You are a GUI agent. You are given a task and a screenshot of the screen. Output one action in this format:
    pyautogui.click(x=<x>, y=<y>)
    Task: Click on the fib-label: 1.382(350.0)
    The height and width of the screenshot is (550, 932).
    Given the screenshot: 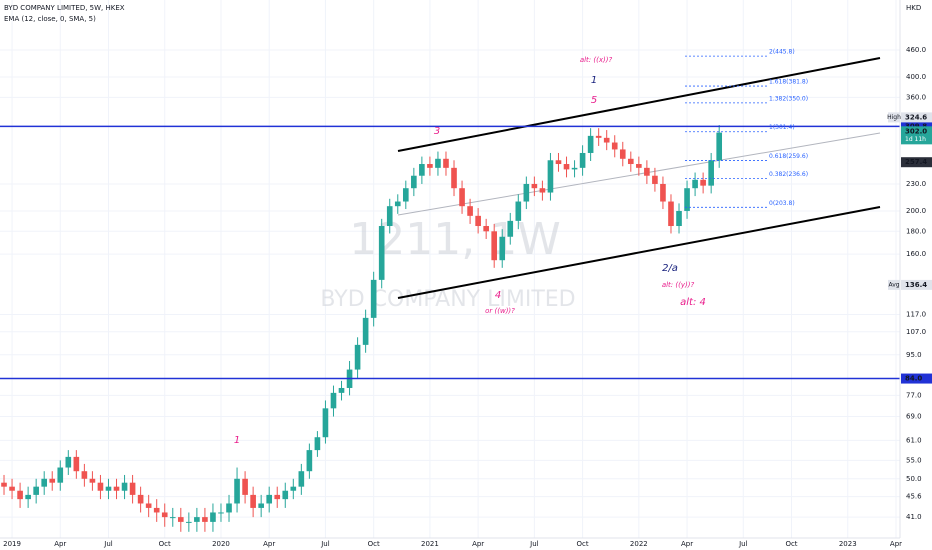 What is the action you would take?
    pyautogui.click(x=788, y=98)
    